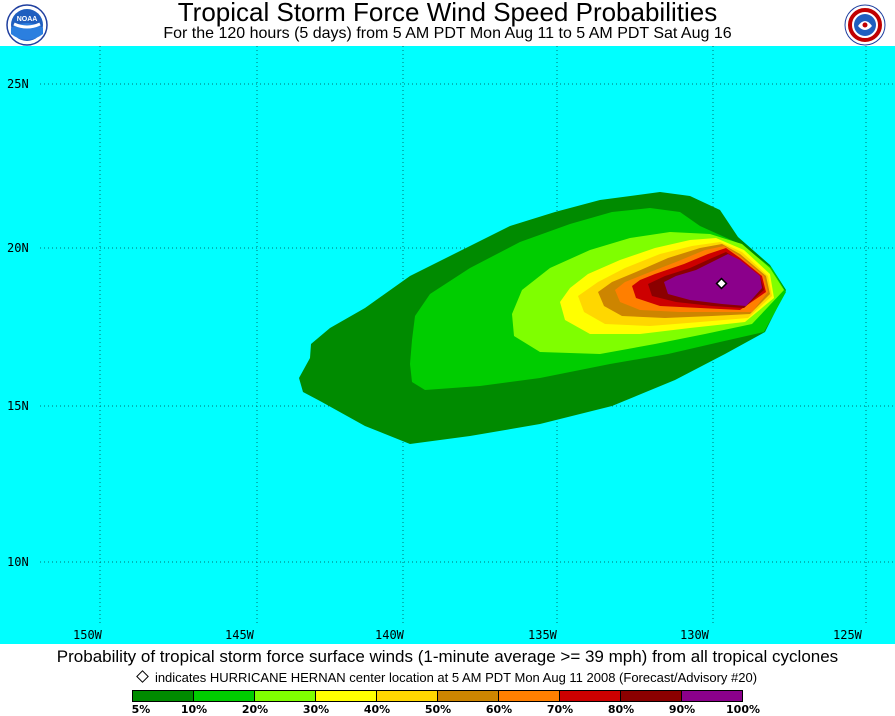 Image resolution: width=895 pixels, height=716 pixels. Describe the element at coordinates (621, 709) in the screenshot. I see `legend-label: 80%` at that location.